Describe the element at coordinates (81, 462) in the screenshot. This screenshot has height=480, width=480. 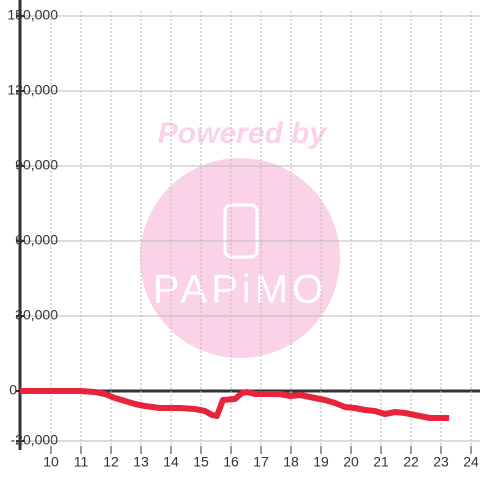
I see `x-tick-label: 11` at that location.